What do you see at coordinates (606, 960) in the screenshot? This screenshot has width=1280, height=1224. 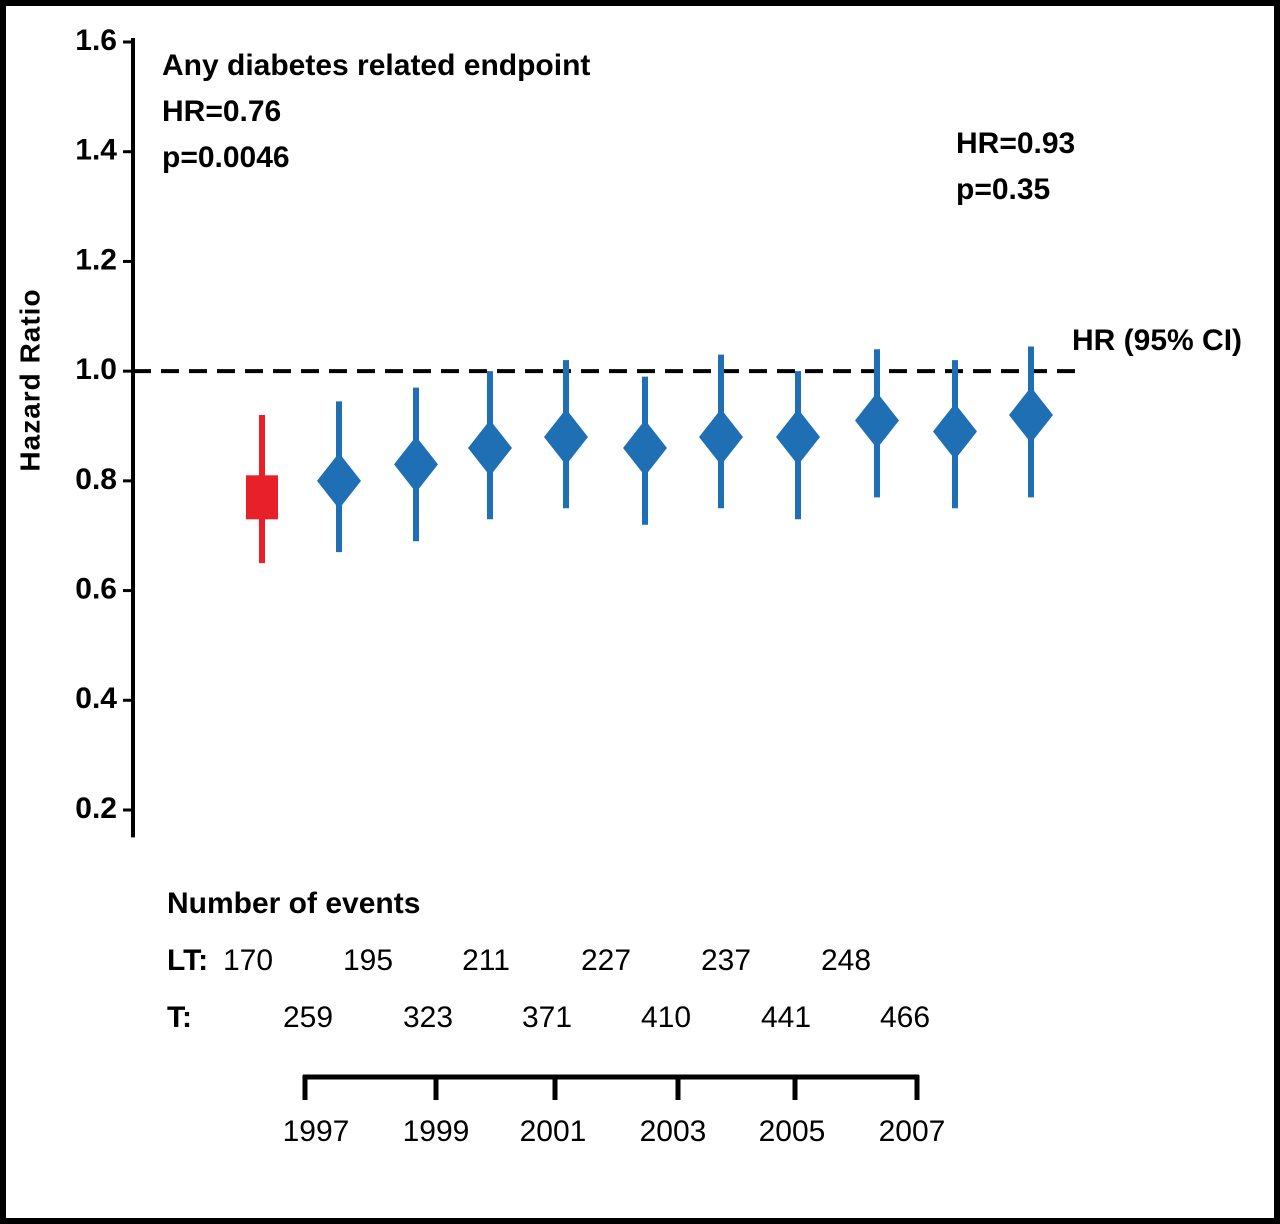 I see `event-count: 227` at bounding box center [606, 960].